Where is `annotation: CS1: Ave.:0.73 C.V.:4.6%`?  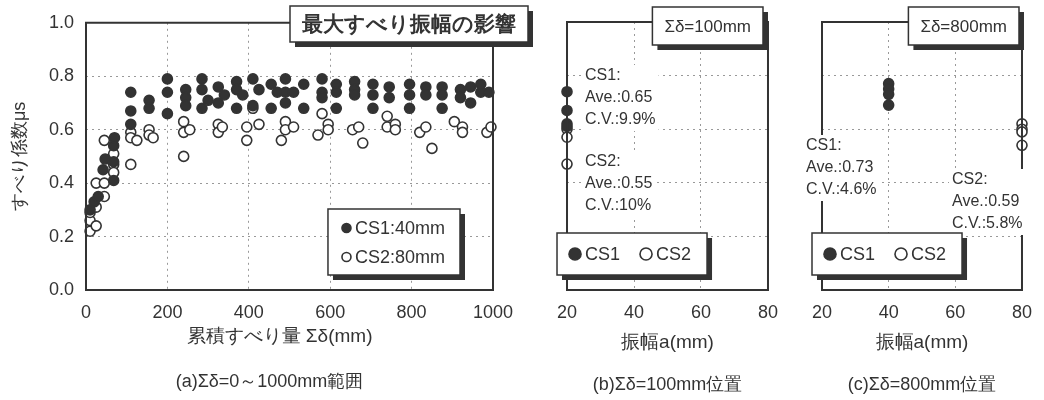 annotation: CS1: Ave.:0.73 C.V.:4.6% is located at coordinates (841, 167).